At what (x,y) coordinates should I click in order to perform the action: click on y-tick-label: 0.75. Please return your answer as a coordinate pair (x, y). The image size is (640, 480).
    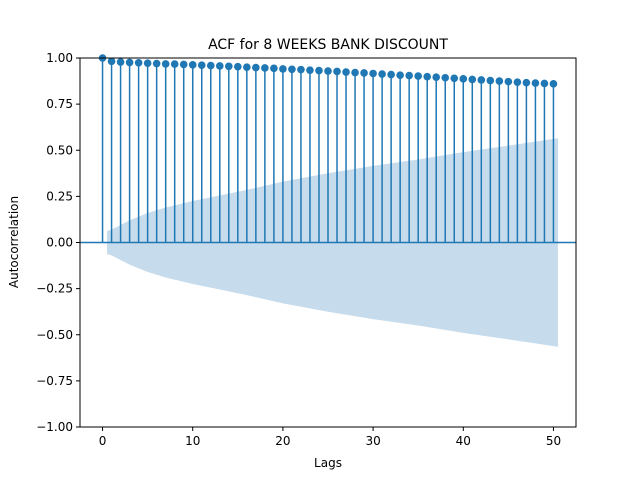
    Looking at the image, I should click on (59, 104).